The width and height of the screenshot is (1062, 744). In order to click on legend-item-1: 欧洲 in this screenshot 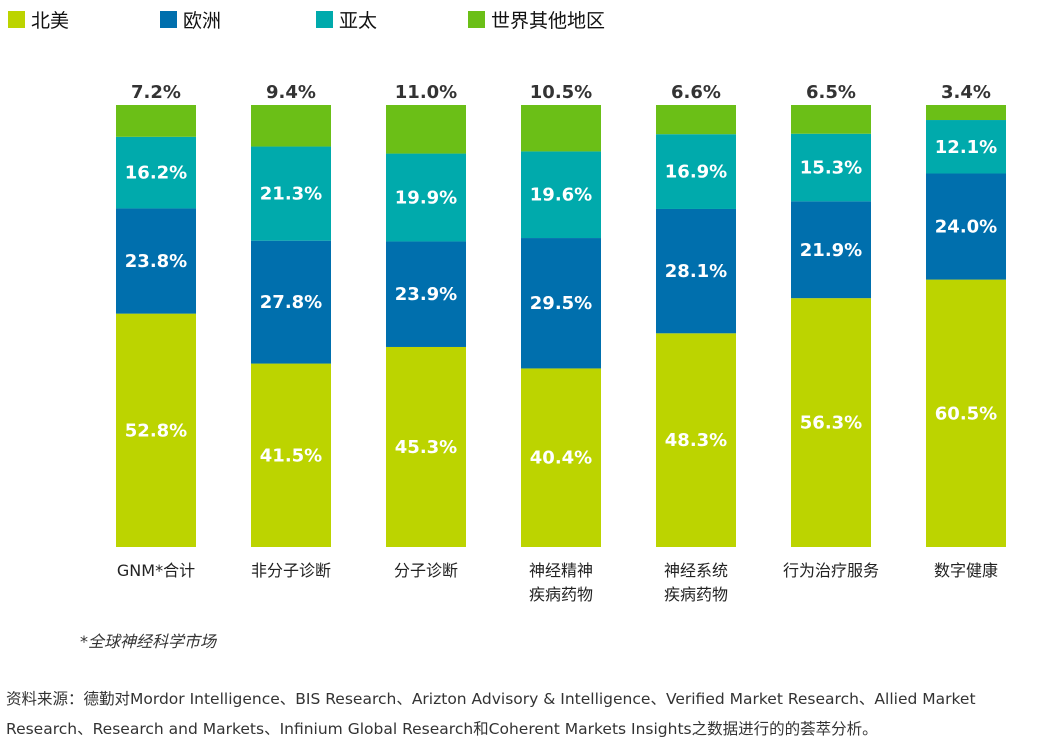, I will do `click(190, 19)`.